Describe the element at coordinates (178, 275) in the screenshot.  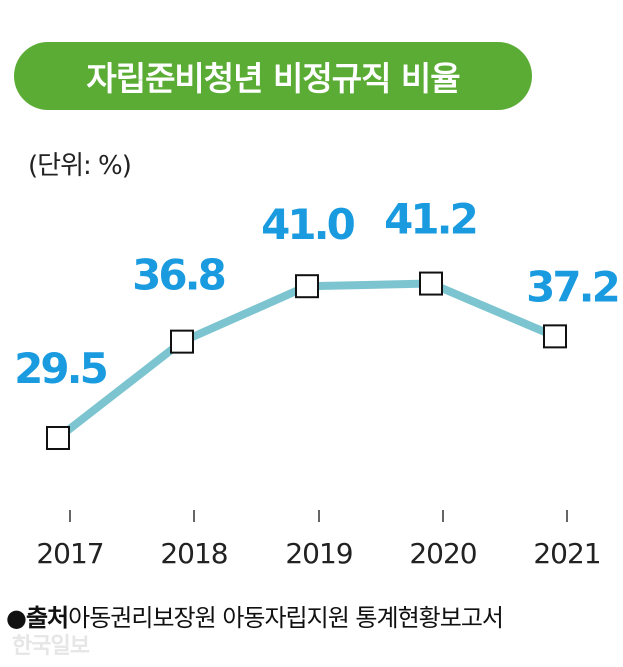
I see `data-label: 36.8` at that location.